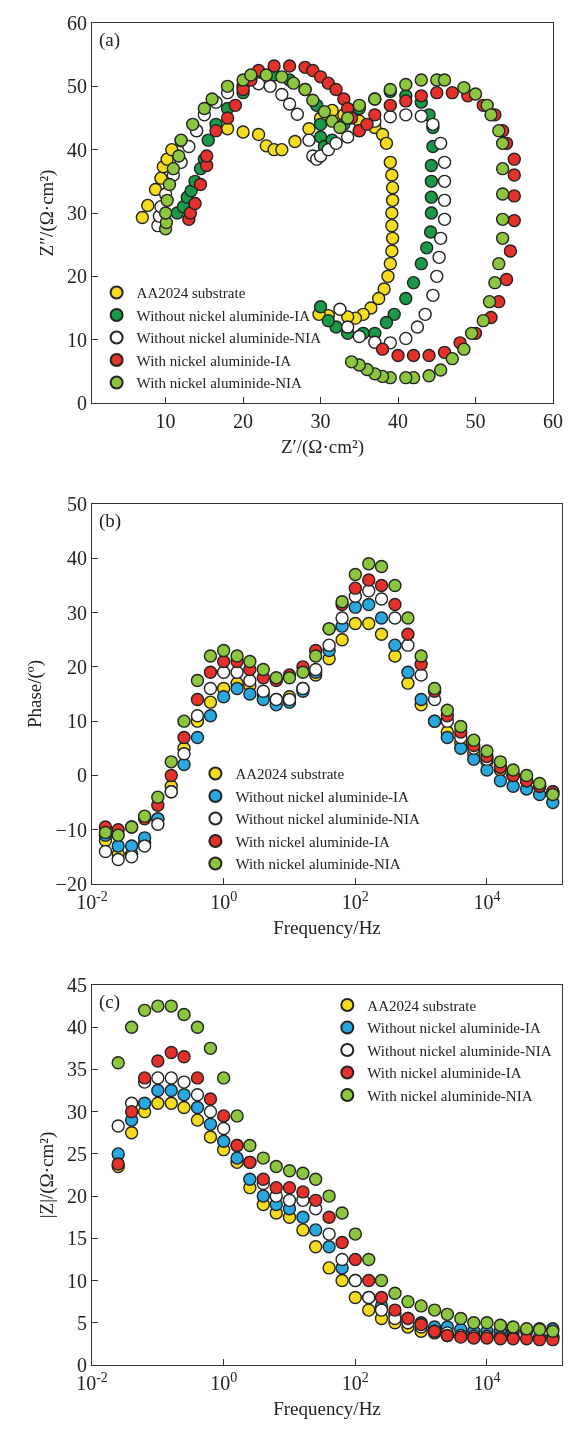  What do you see at coordinates (165, 421) in the screenshot?
I see `x-tick-label: 10` at bounding box center [165, 421].